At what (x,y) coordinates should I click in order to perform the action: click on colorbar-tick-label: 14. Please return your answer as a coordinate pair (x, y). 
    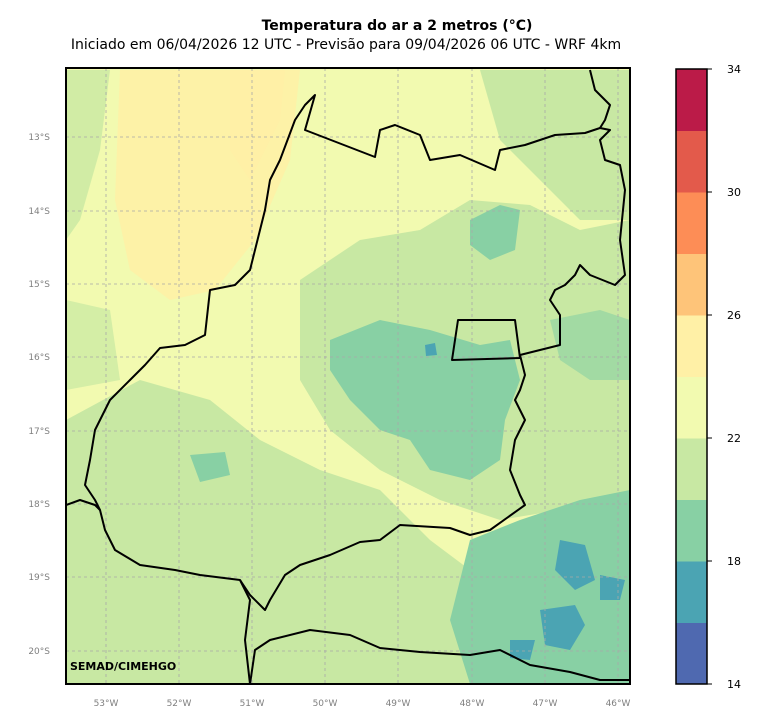
    Looking at the image, I should click on (734, 684).